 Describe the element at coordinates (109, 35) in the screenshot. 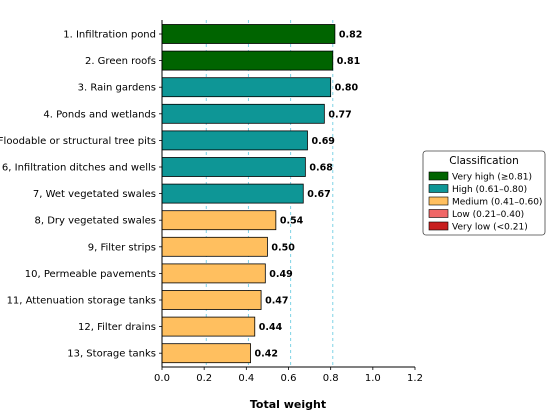

I see `category-label: 1. Infiltration pond` at that location.